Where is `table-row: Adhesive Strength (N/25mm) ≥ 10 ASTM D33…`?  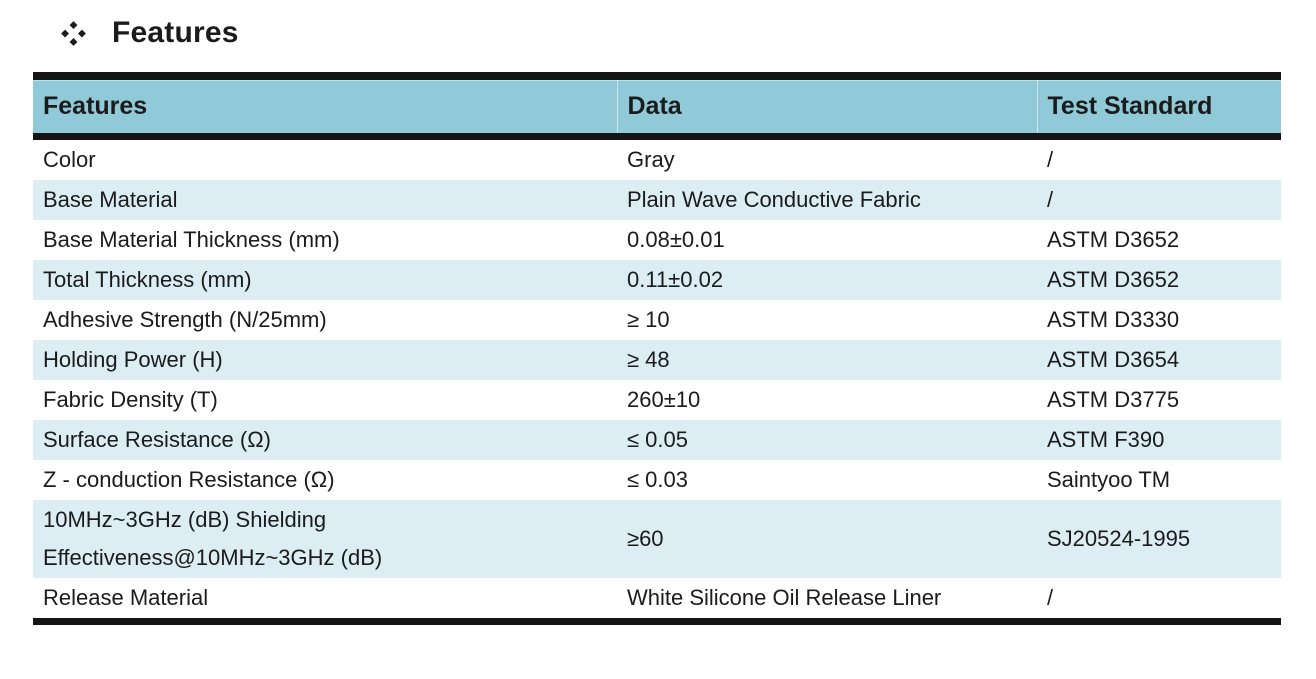 table-row: Adhesive Strength (N/25mm) ≥ 10 ASTM D33… is located at coordinates (657, 320).